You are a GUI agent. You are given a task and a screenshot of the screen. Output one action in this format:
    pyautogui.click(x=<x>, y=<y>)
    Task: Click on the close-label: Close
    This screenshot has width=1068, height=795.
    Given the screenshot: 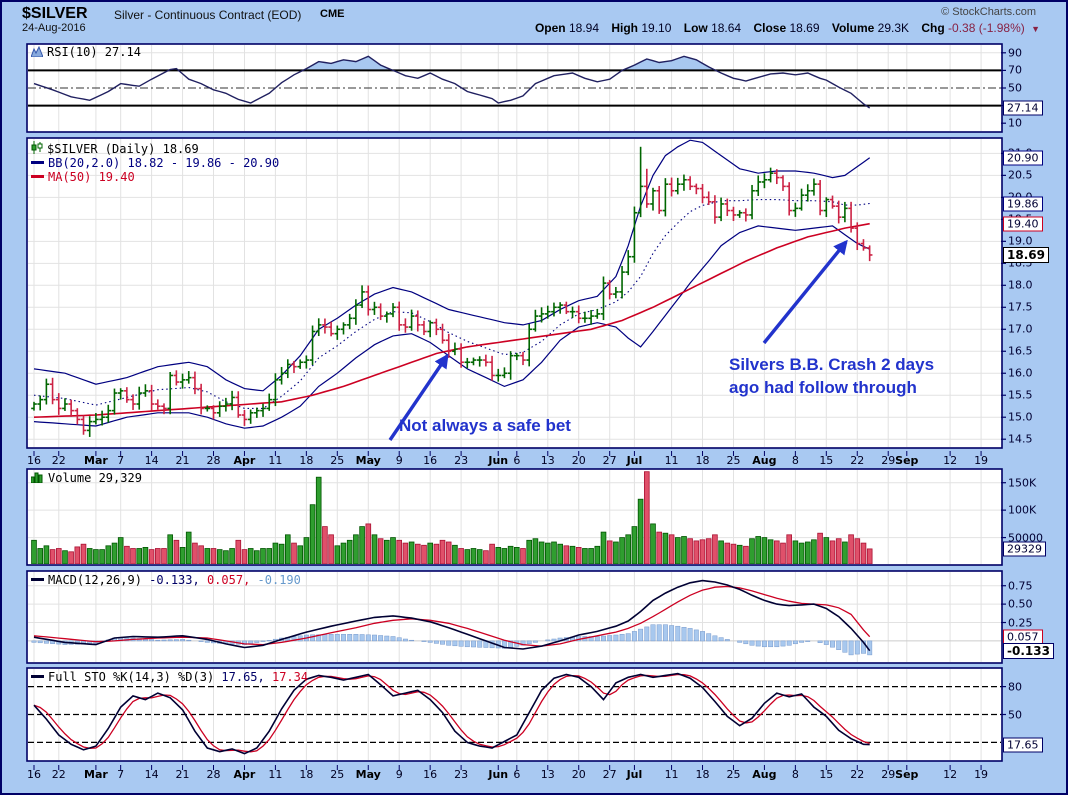 What is the action you would take?
    pyautogui.click(x=770, y=28)
    